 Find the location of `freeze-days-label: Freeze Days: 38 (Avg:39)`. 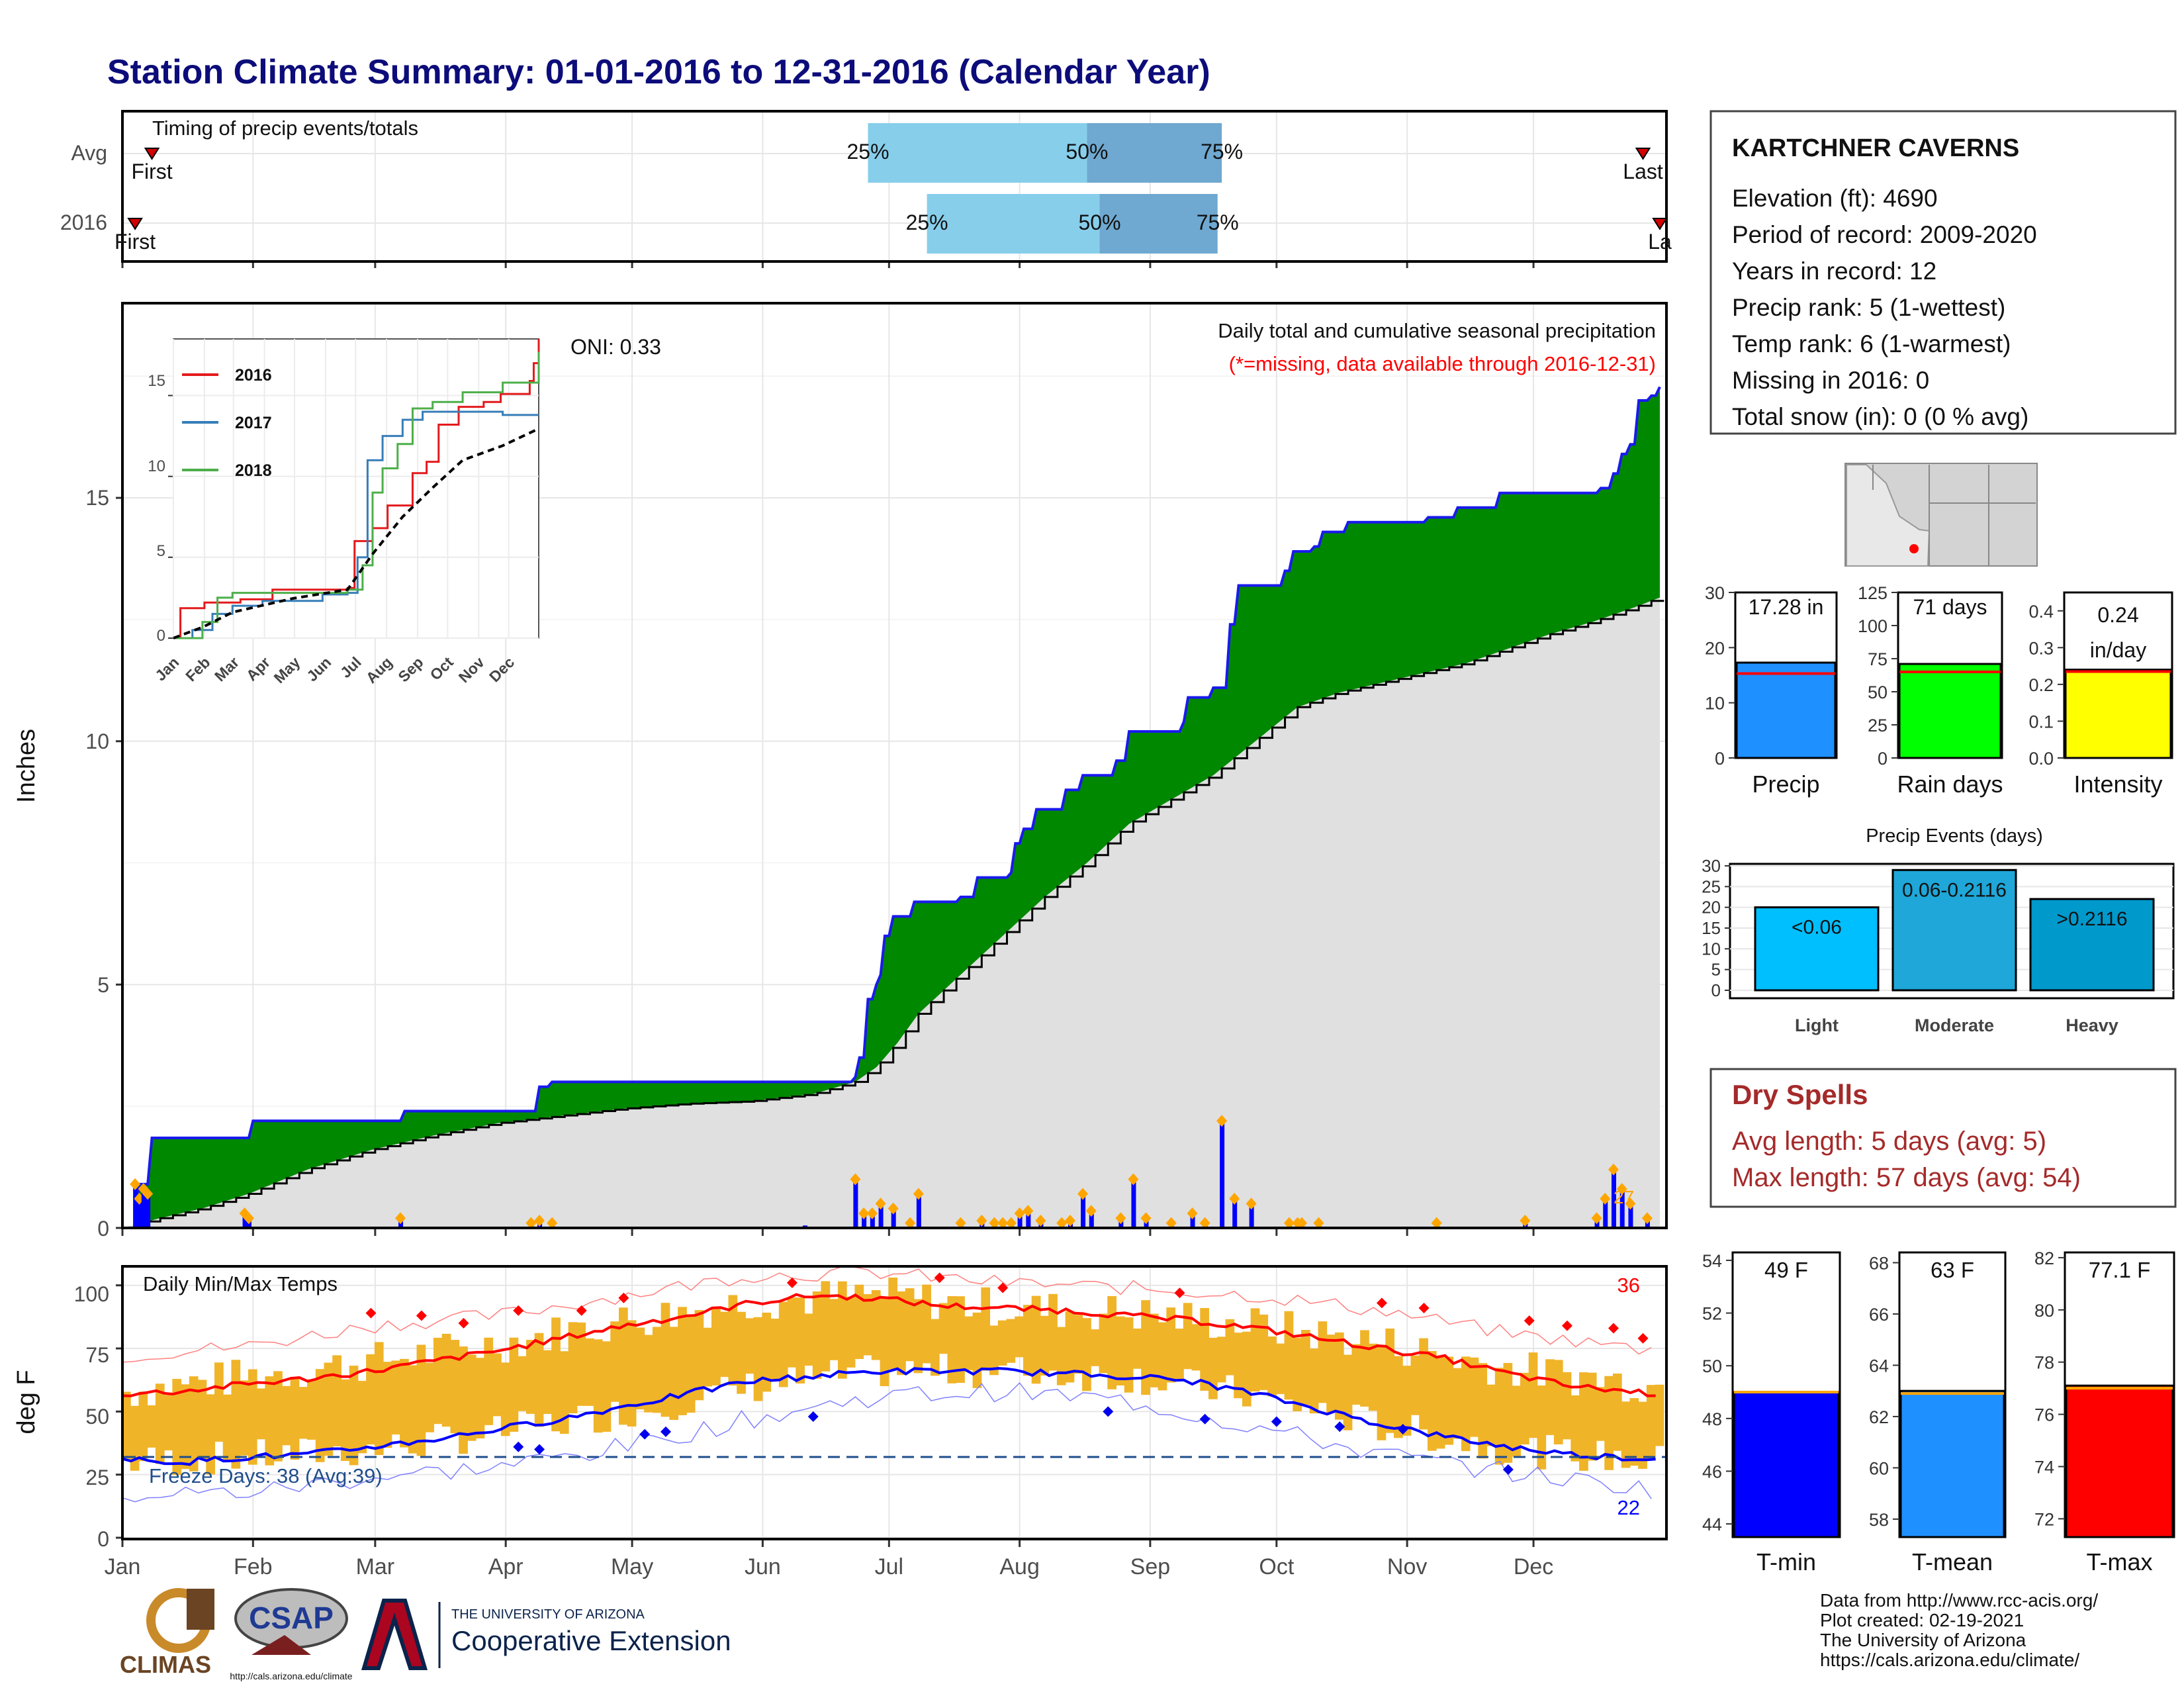

freeze-days-label: Freeze Days: 38 (Avg:39) is located at coordinates (266, 1475).